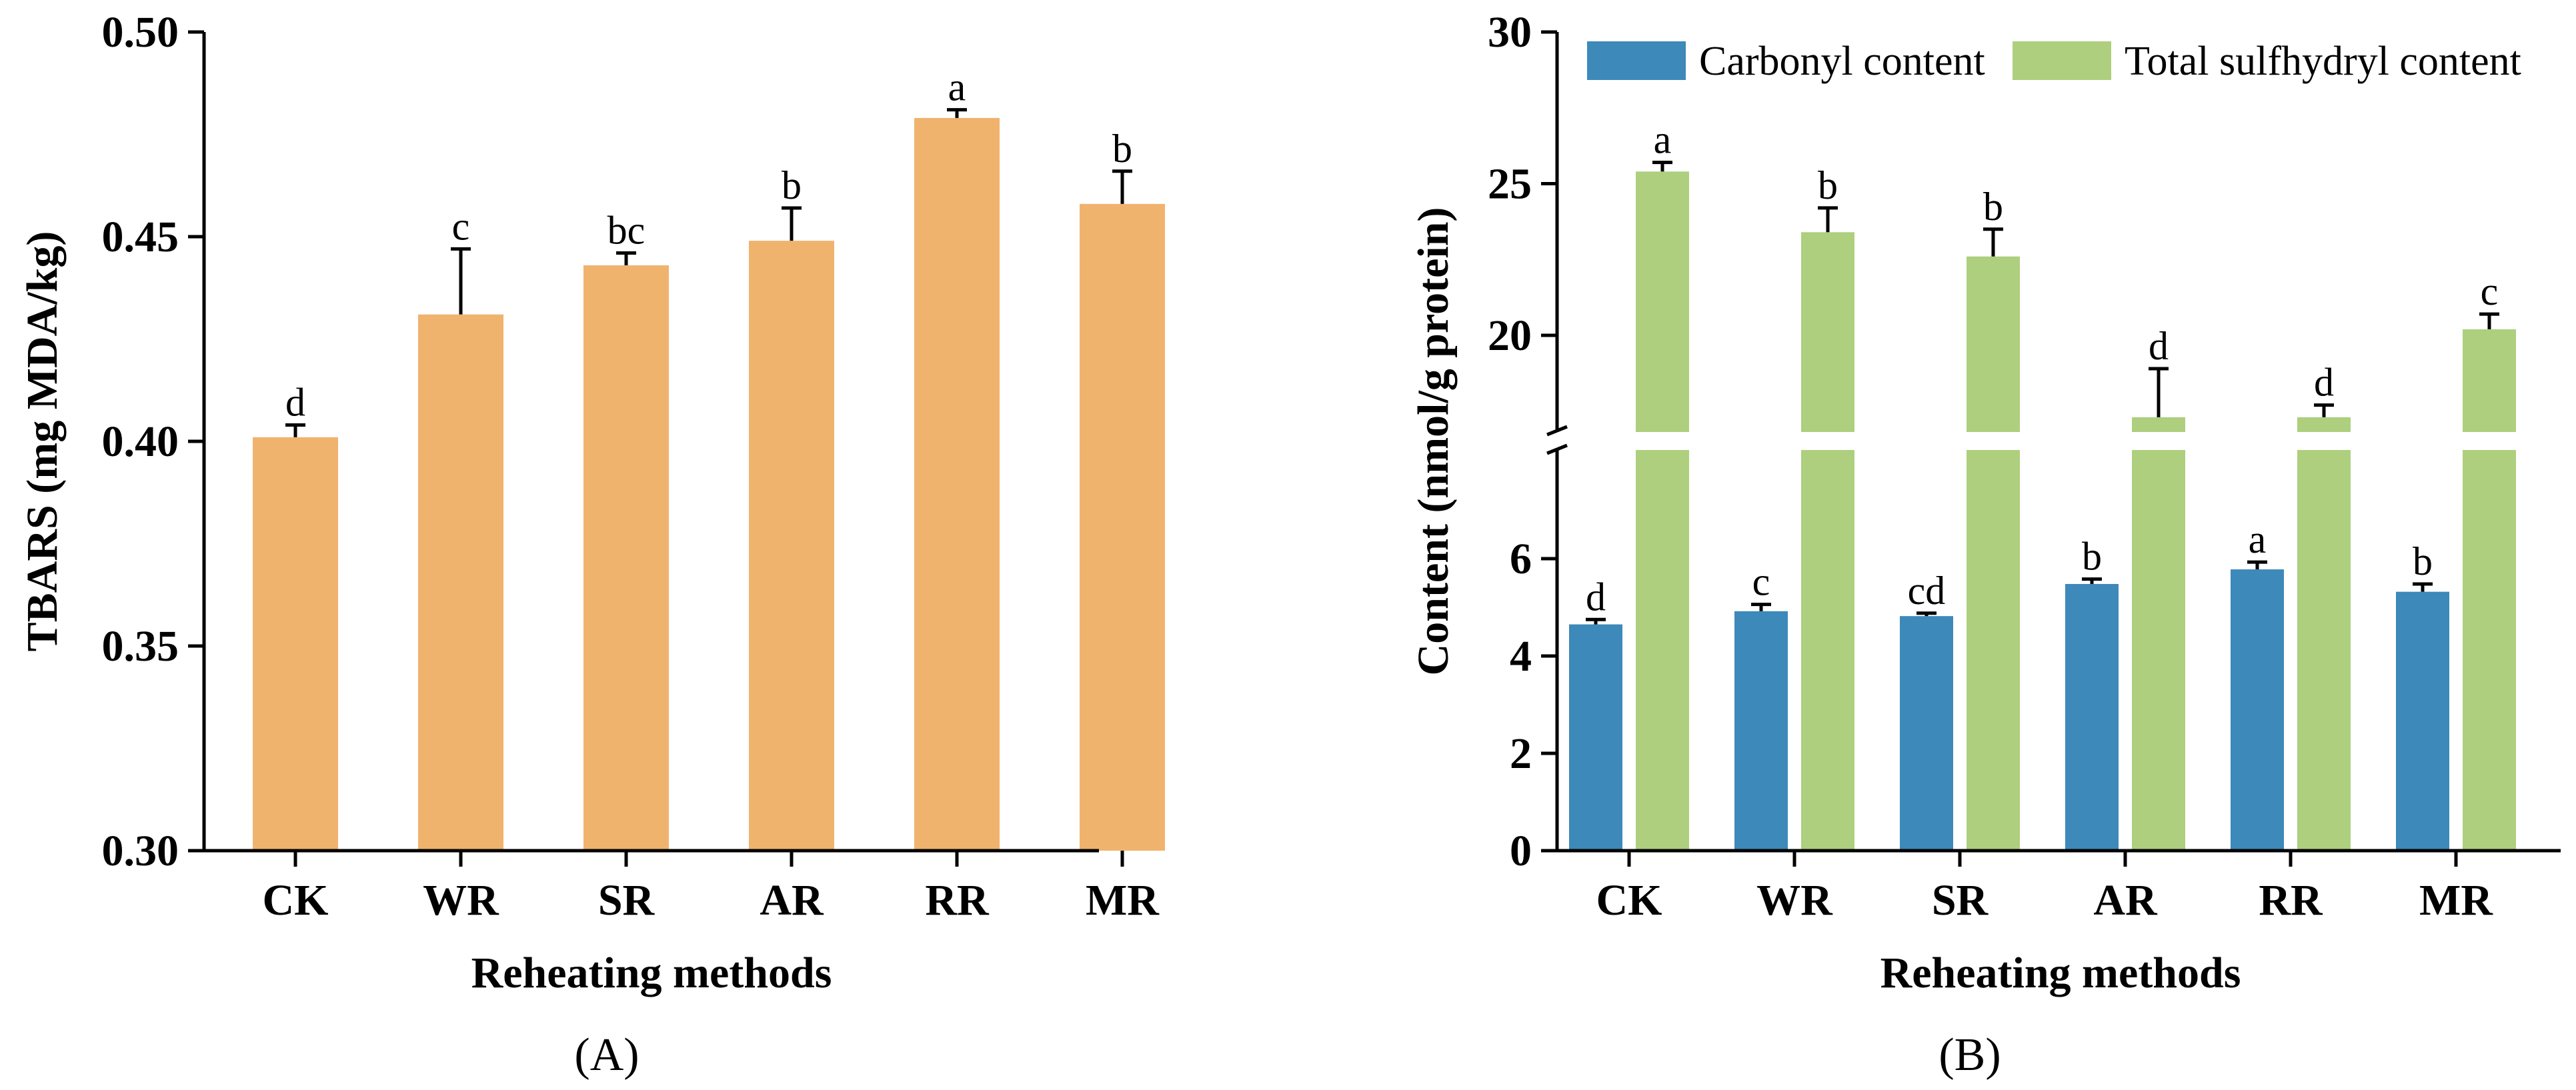 This screenshot has height=1090, width=2576. What do you see at coordinates (957, 900) in the screenshot?
I see `a-x-tick-label: RR` at bounding box center [957, 900].